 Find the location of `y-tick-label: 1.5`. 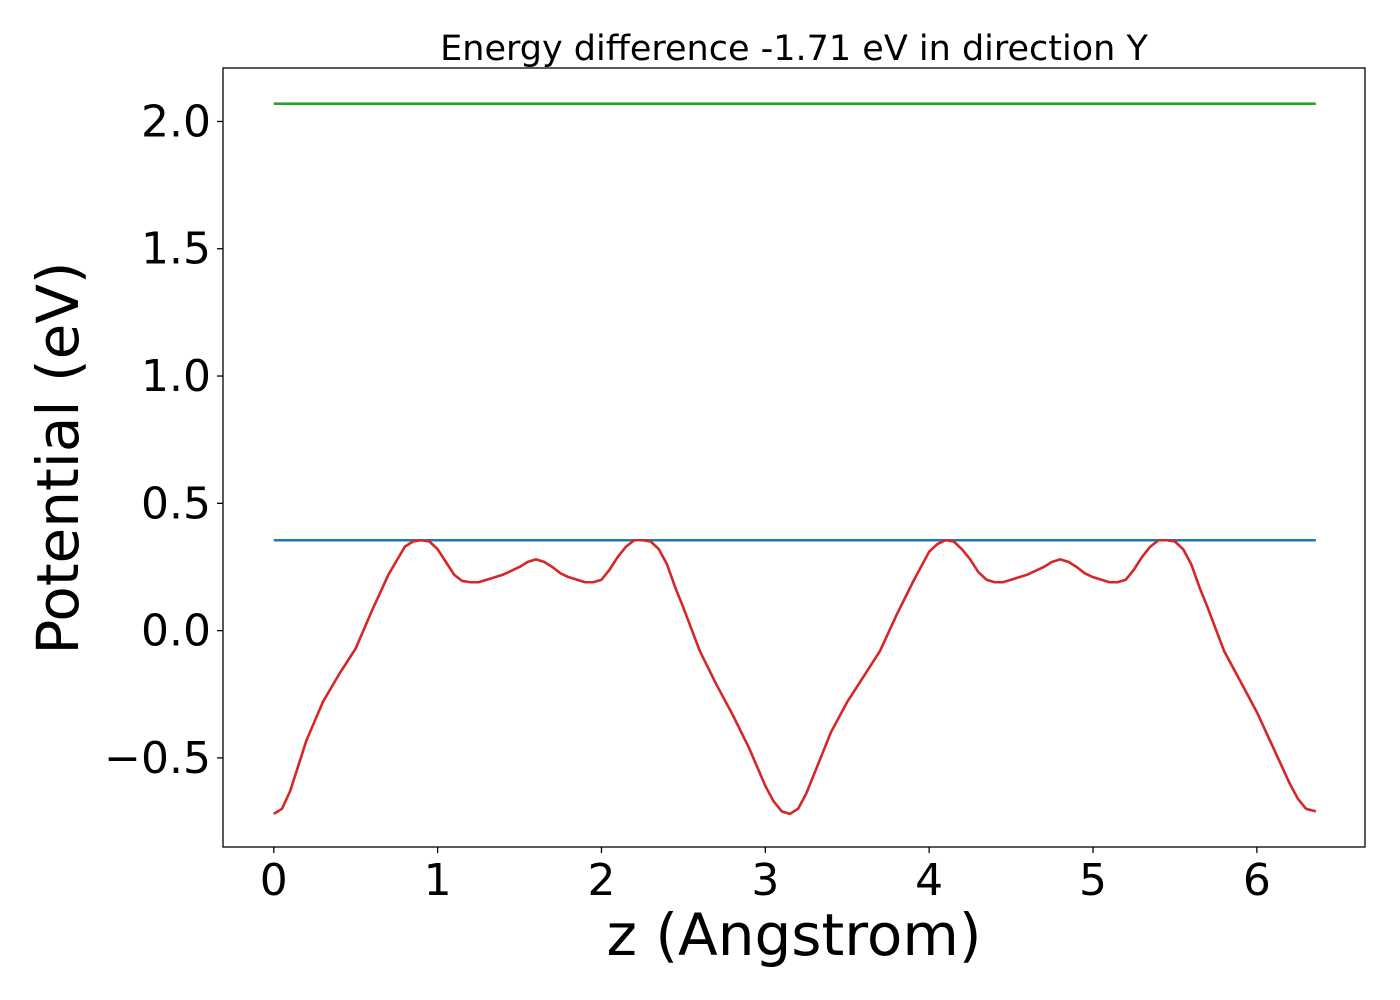

y-tick-label: 1.5 is located at coordinates (176, 249).